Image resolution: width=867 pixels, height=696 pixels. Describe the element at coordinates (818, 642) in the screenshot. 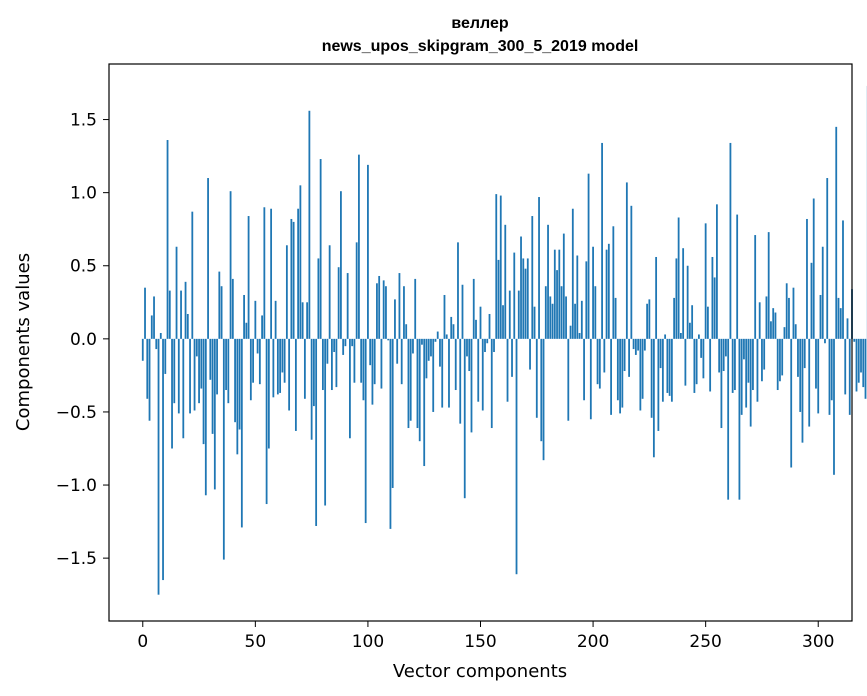

I see `x-tick-label: 300` at that location.